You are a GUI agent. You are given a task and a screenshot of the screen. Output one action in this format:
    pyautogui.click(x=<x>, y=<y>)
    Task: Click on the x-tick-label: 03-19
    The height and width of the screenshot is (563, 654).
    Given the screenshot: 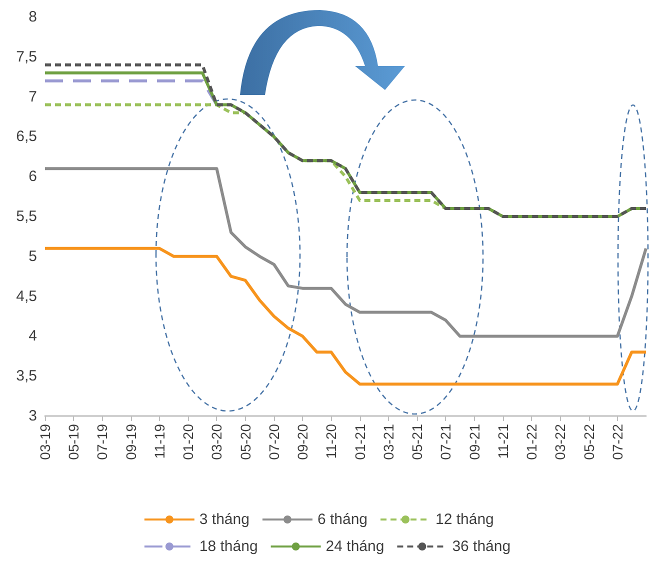 What is the action you would take?
    pyautogui.click(x=45, y=442)
    